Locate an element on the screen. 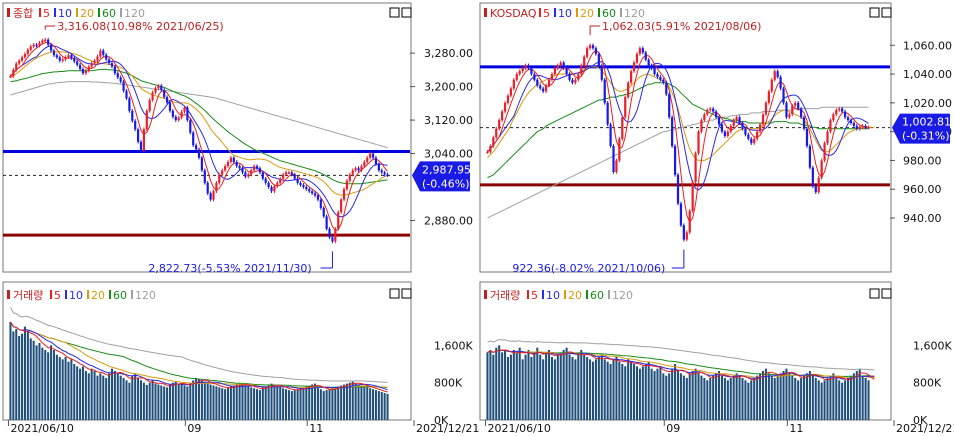 This screenshot has width=954, height=436. legend-marker is located at coordinates (8, 12).